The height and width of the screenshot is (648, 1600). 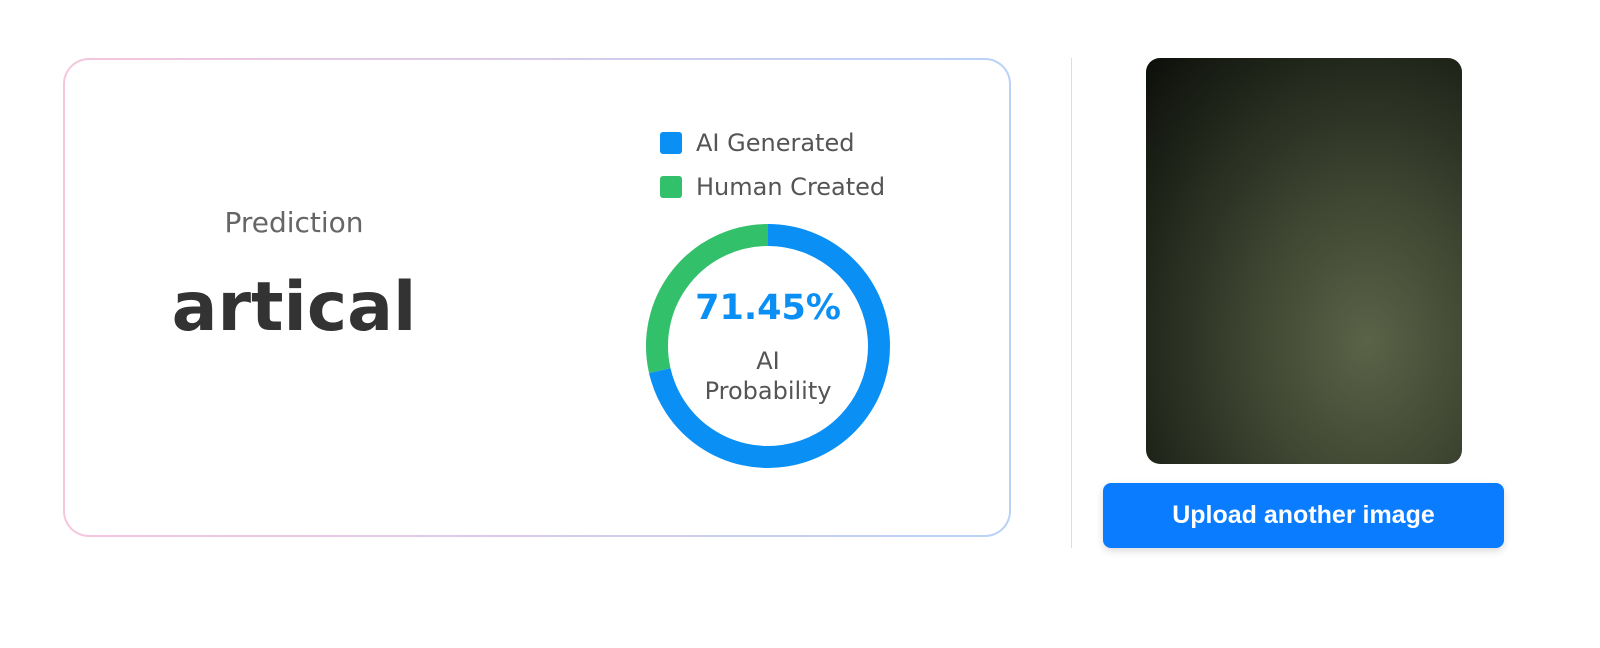 What do you see at coordinates (768, 308) in the screenshot?
I see `center-value: 71.45%` at bounding box center [768, 308].